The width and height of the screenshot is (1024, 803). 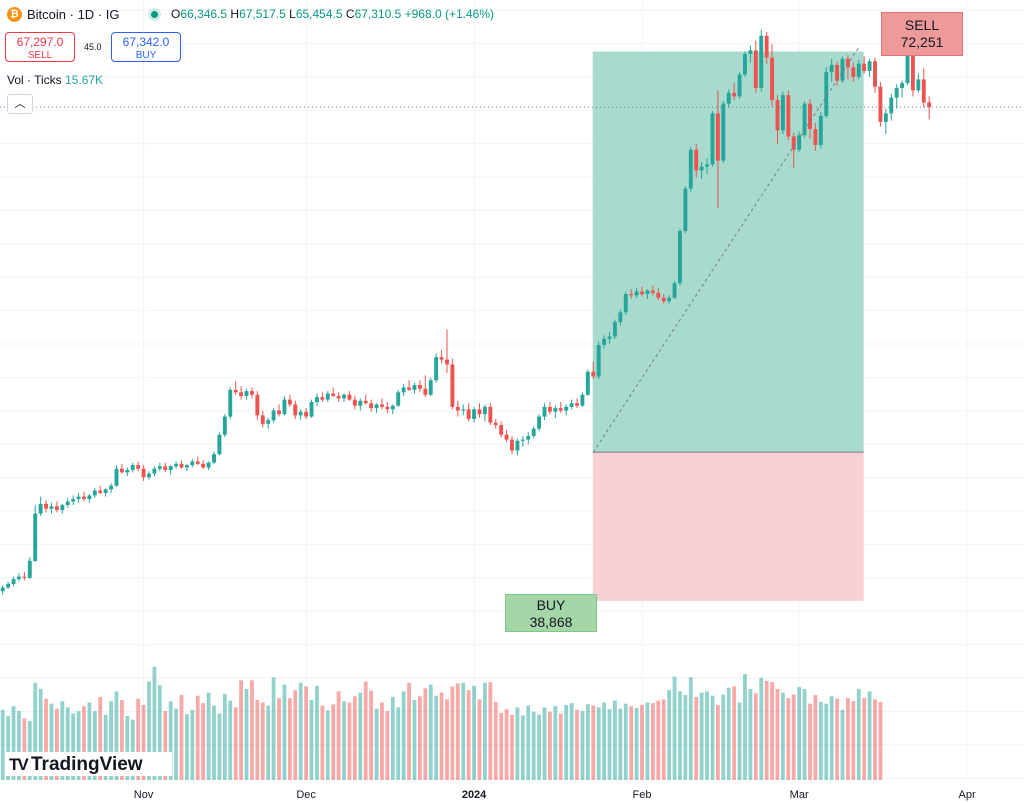 What do you see at coordinates (89, 764) in the screenshot?
I see `tradingview-logo: TV TradingView` at bounding box center [89, 764].